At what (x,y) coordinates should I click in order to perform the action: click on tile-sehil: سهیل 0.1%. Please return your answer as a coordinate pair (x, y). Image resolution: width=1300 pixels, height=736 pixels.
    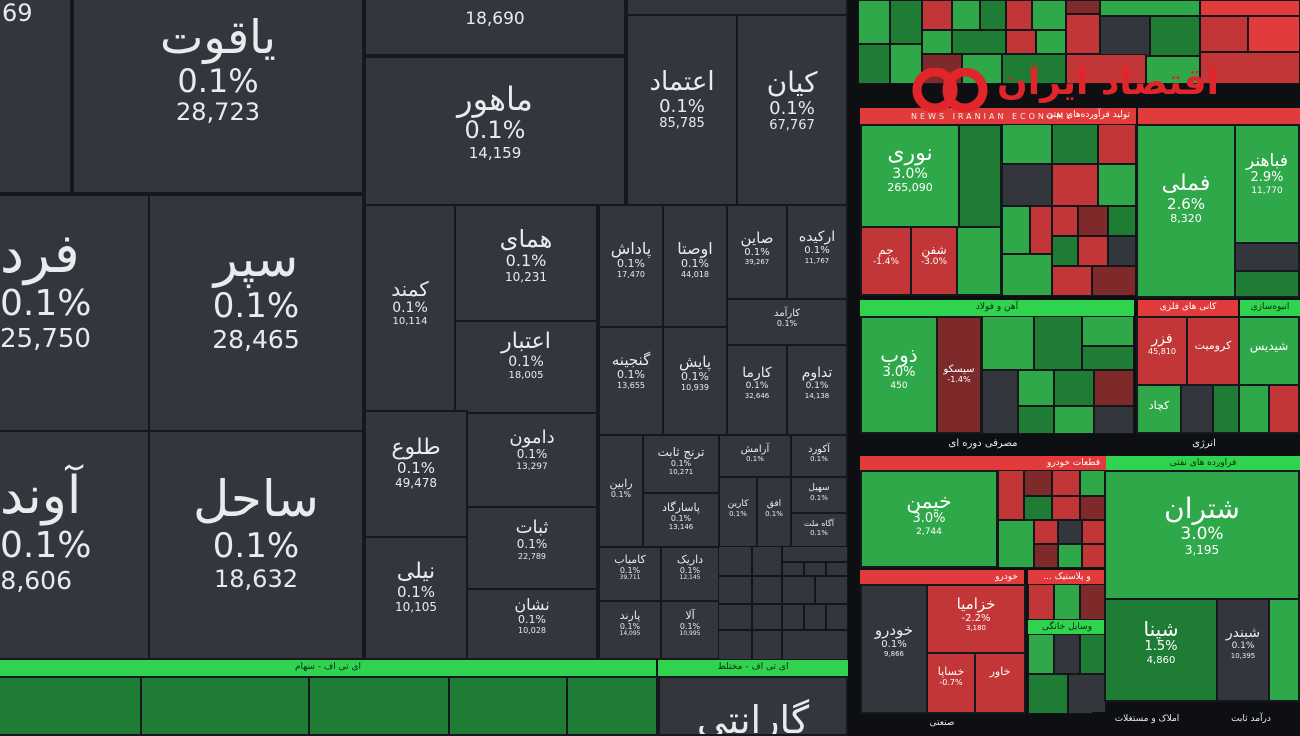
    Looking at the image, I should click on (819, 495).